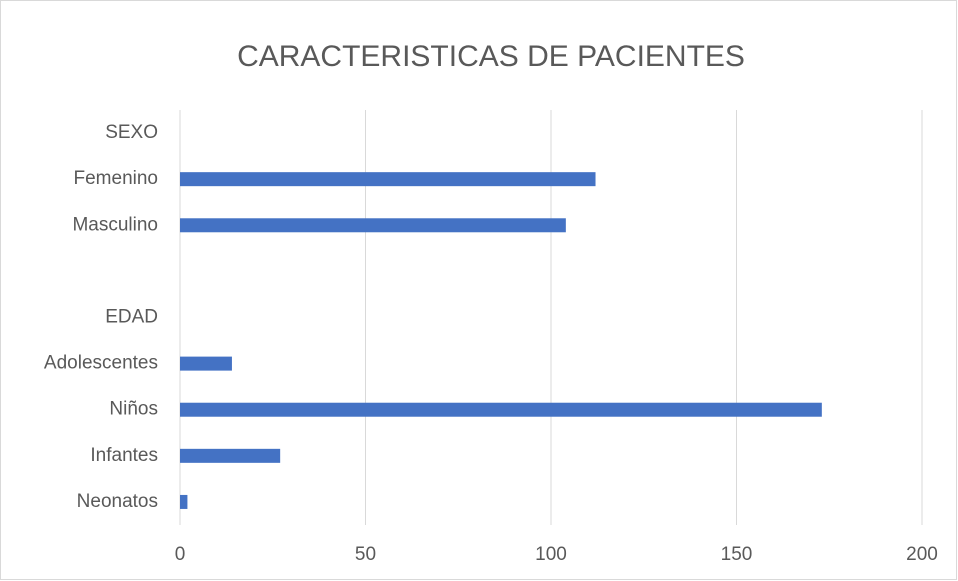  Describe the element at coordinates (116, 178) in the screenshot. I see `y-tick-label: Femenino` at that location.